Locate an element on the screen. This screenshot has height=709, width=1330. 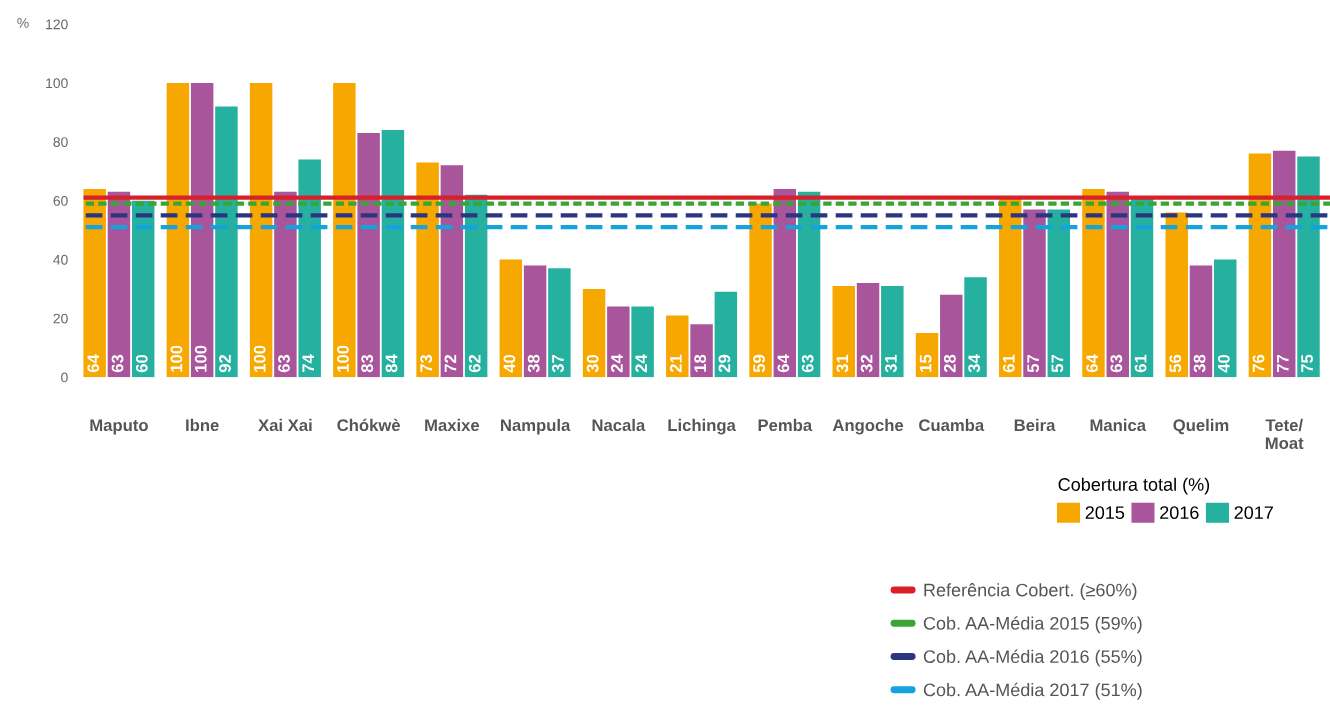
legend-label: Cob. AA-Média 2016 (55%) is located at coordinates (1032, 658).